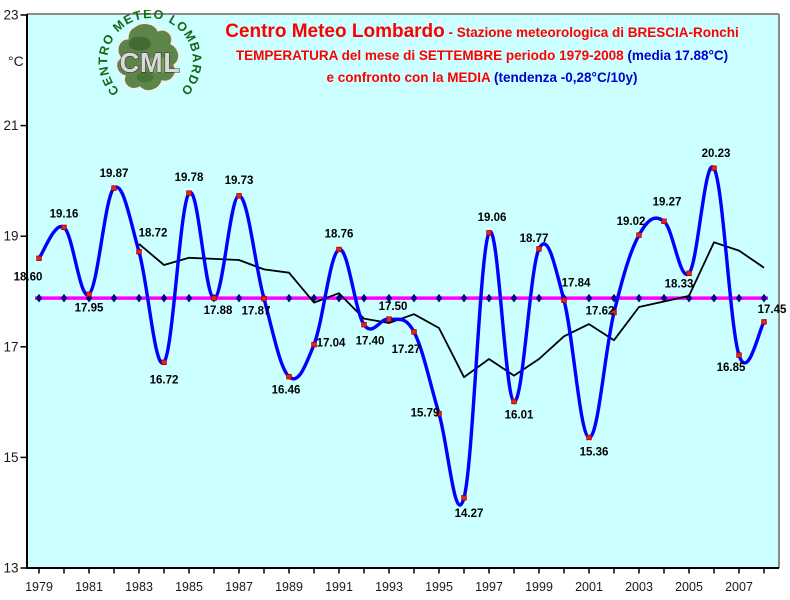  I want to click on x-tick-label: 2007, so click(739, 587).